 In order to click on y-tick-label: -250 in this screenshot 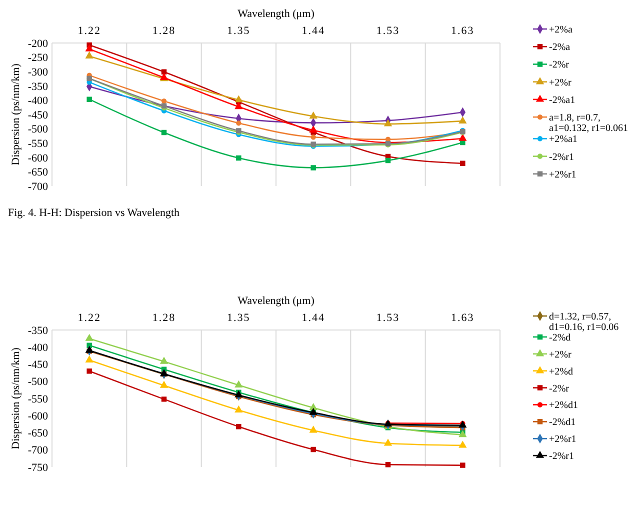, I will do `click(38, 58)`.